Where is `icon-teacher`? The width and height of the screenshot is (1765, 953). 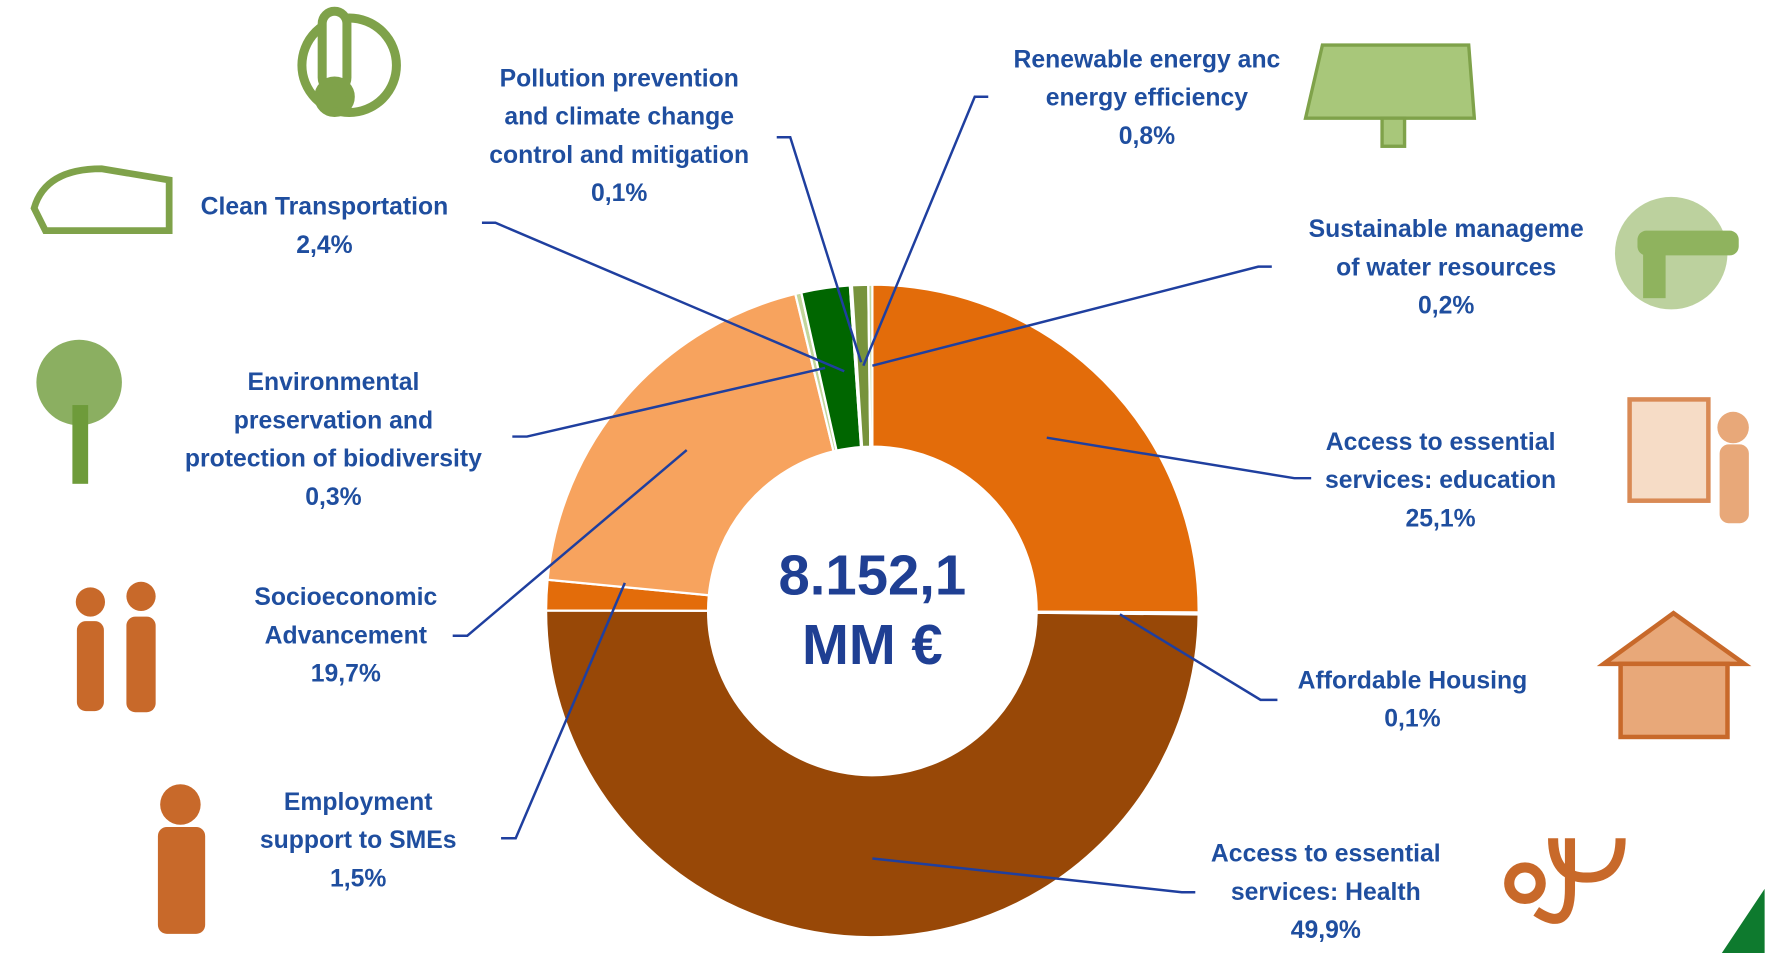
icon-teacher is located at coordinates (1688, 460).